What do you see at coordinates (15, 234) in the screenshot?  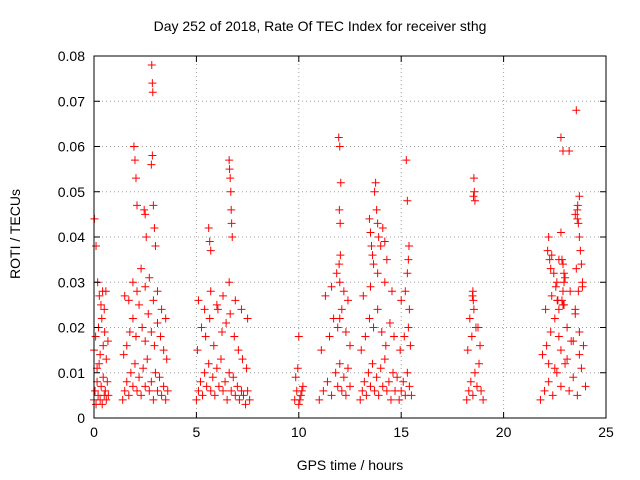 I see `y-axis-label: ROTI / TECUs` at bounding box center [15, 234].